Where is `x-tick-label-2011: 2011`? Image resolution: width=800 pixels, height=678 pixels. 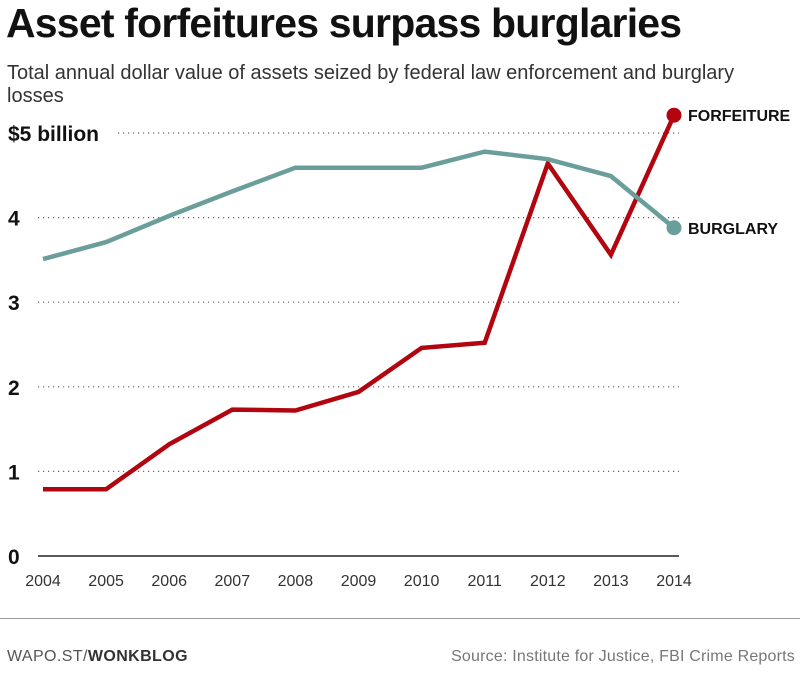
x-tick-label-2011: 2011 is located at coordinates (484, 581).